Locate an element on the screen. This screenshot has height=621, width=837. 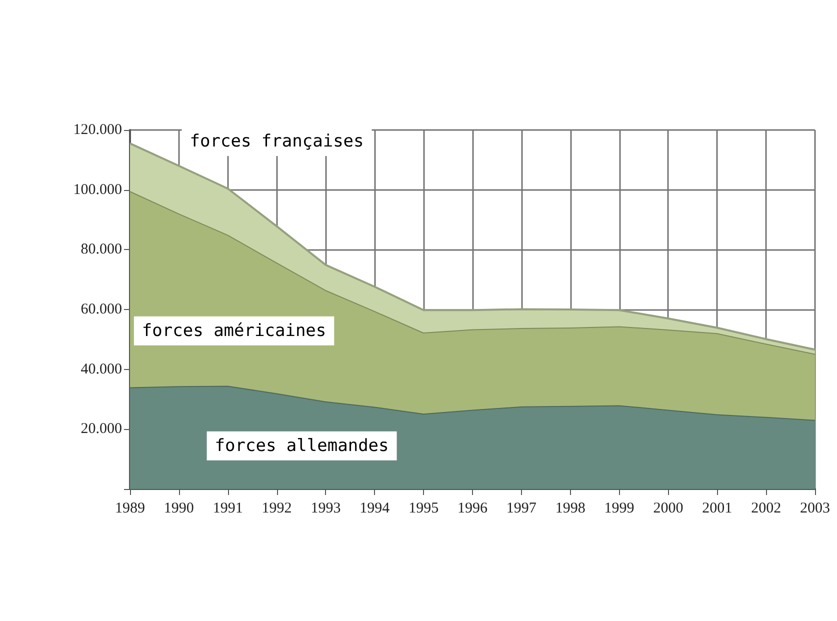
y-tick-label: 60.000 is located at coordinates (101, 310).